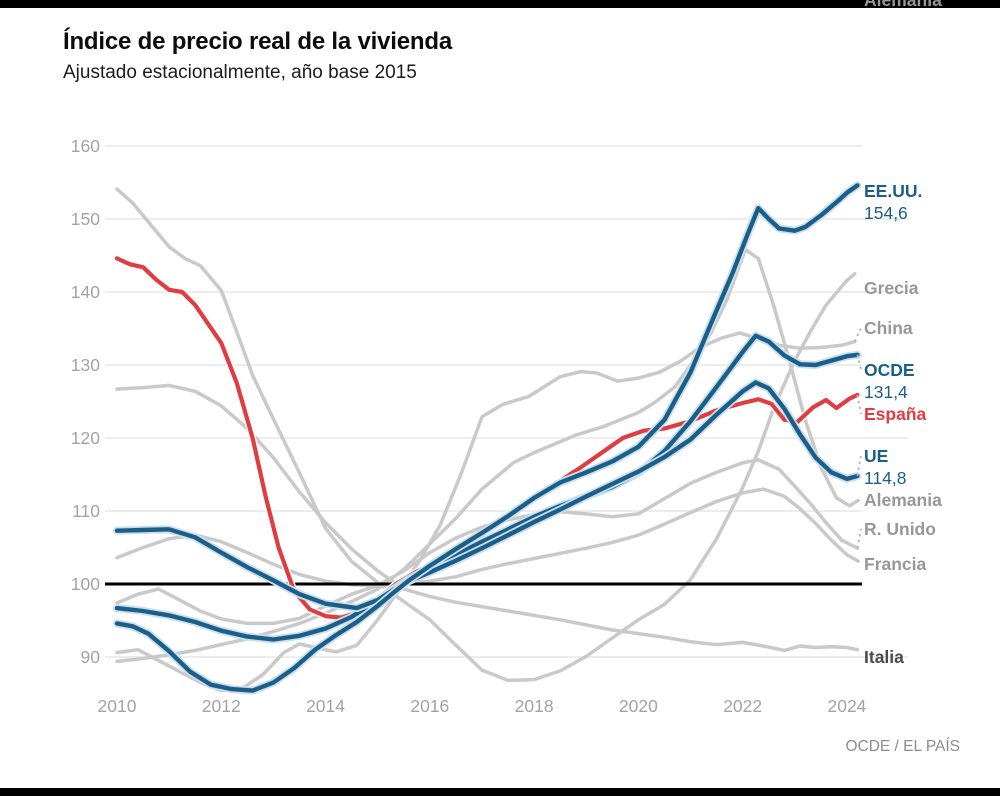 Image resolution: width=1000 pixels, height=796 pixels. I want to click on series-label-grecia: Grecia, so click(891, 288).